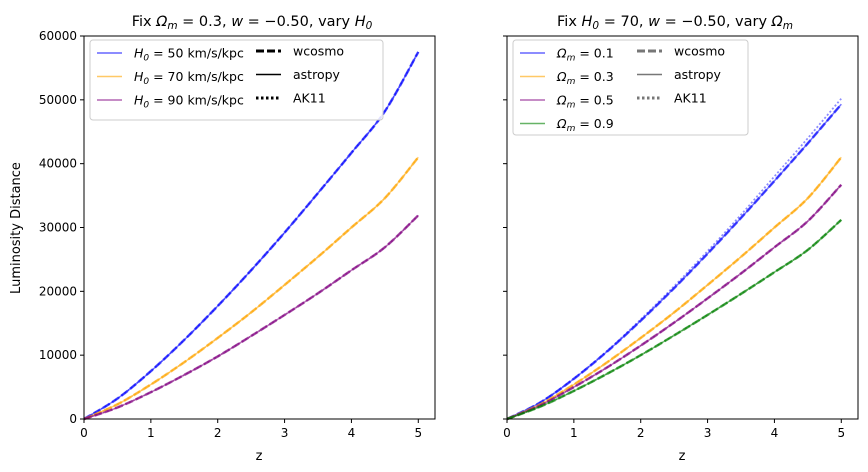 The image size is (868, 472). I want to click on left-chart-title: Fix Ωm = 0.3, w = −0.50, vary H0, so click(252, 23).